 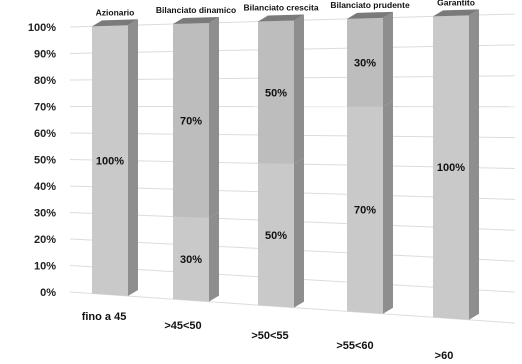 I want to click on x-tick-label: >50<55, so click(x=269, y=336).